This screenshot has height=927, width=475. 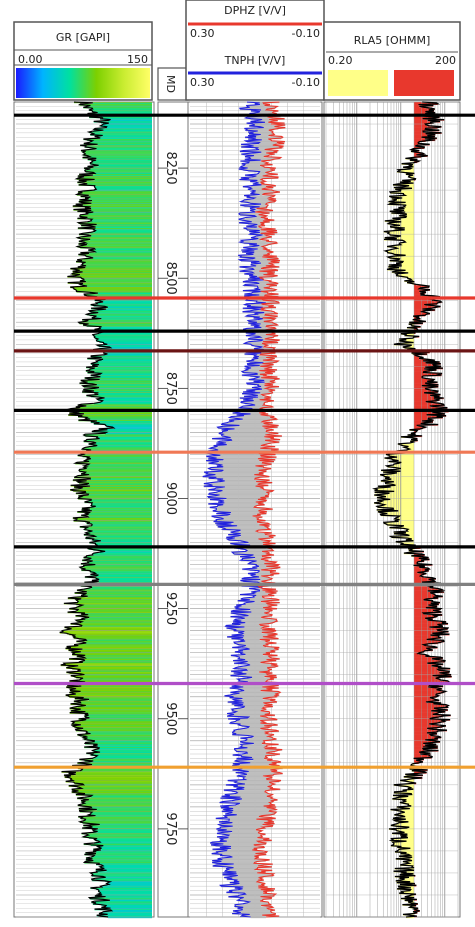 What do you see at coordinates (392, 40) in the screenshot?
I see `rla5-title: RLA5 [OHMM]` at bounding box center [392, 40].